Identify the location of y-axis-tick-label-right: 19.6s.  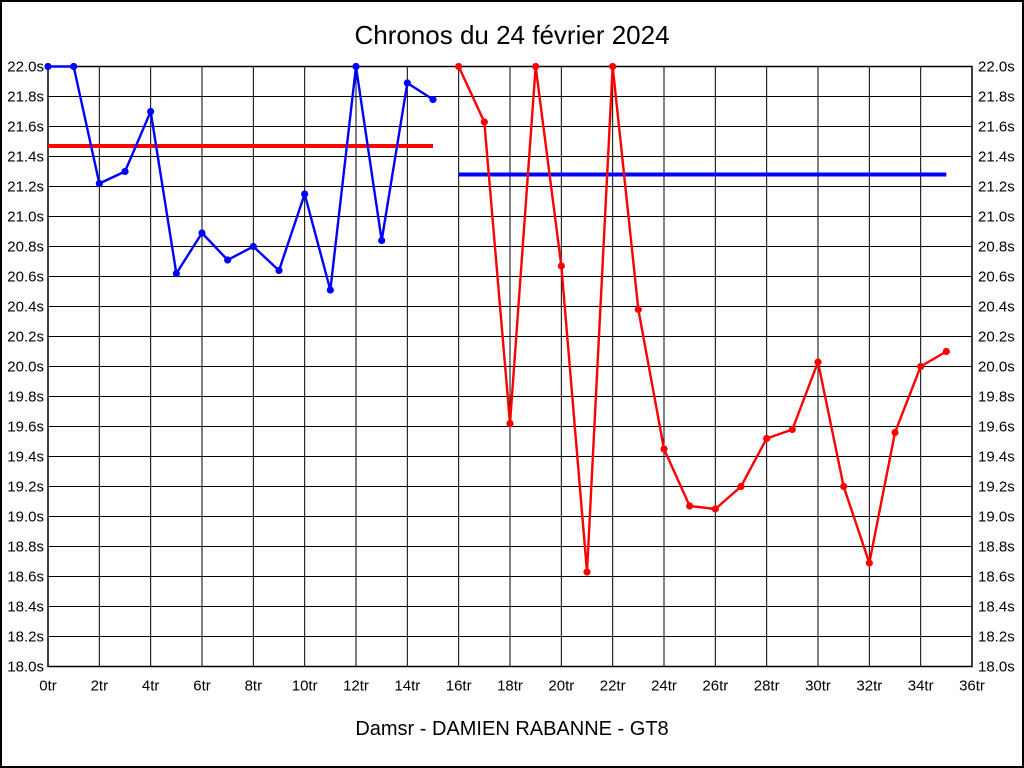
(996, 427).